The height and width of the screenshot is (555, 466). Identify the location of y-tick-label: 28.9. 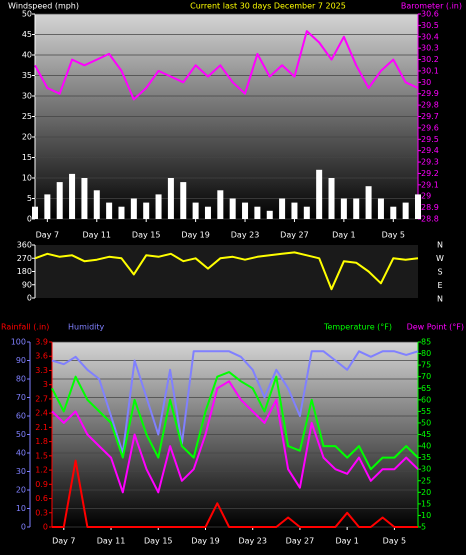
(430, 207).